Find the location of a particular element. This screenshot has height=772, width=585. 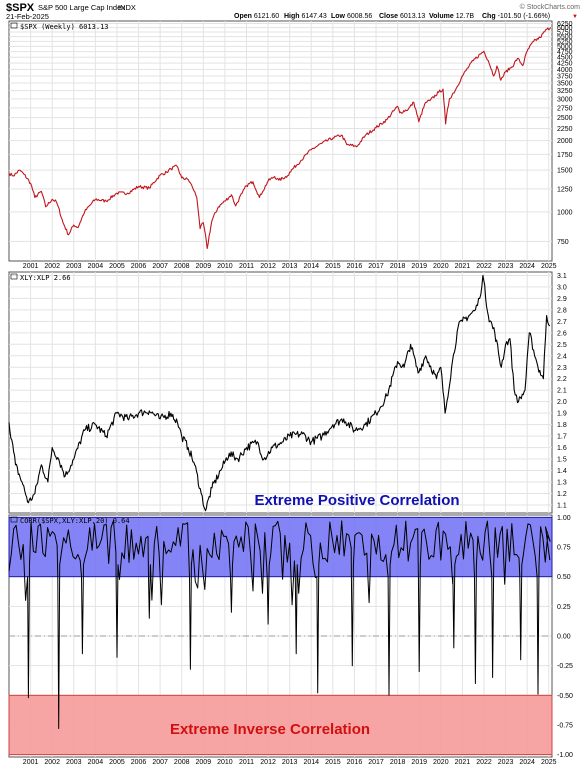

y-tick-label: 2.1 is located at coordinates (562, 391).